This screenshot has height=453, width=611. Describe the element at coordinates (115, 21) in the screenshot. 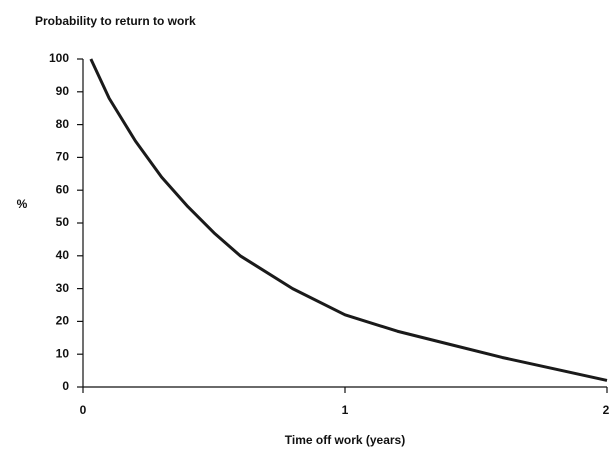

I see `chart-title: Probability to return to work` at that location.